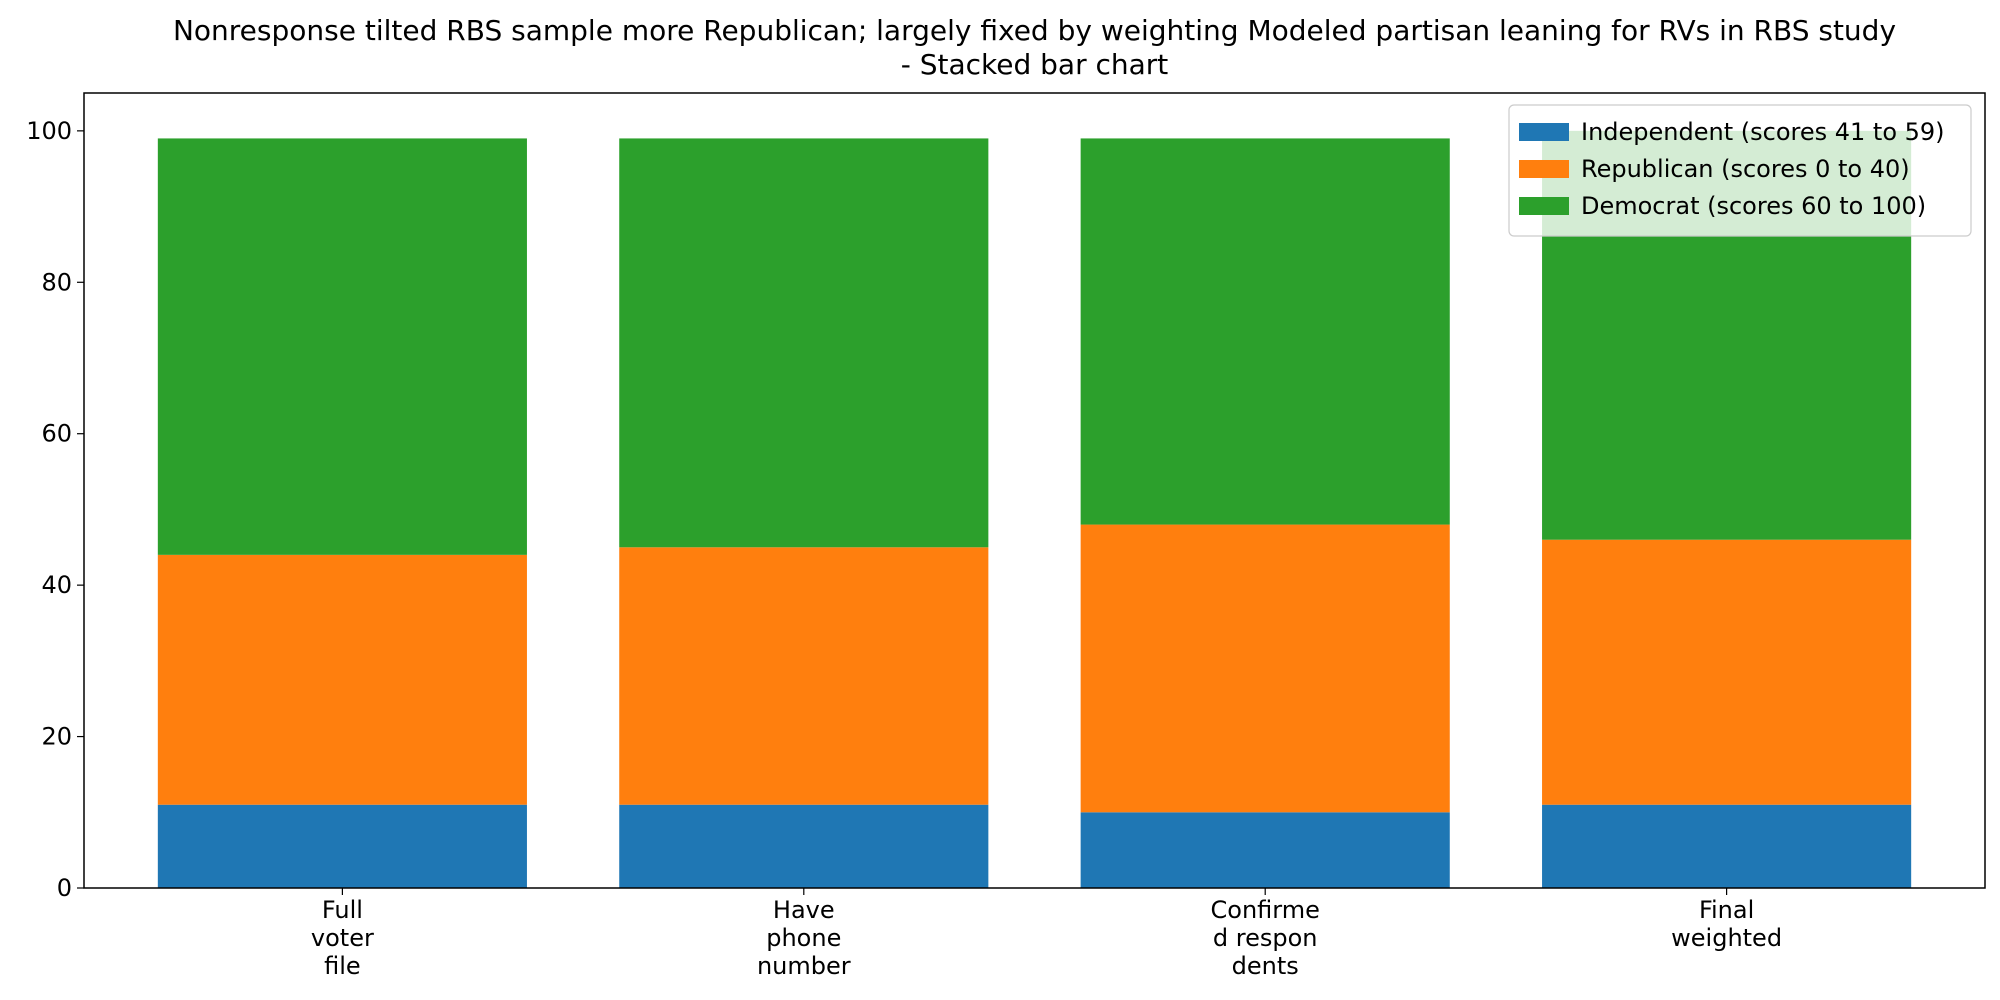  Describe the element at coordinates (1265, 938) in the screenshot. I see `x-tick-label: Confirme d respon dents` at that location.